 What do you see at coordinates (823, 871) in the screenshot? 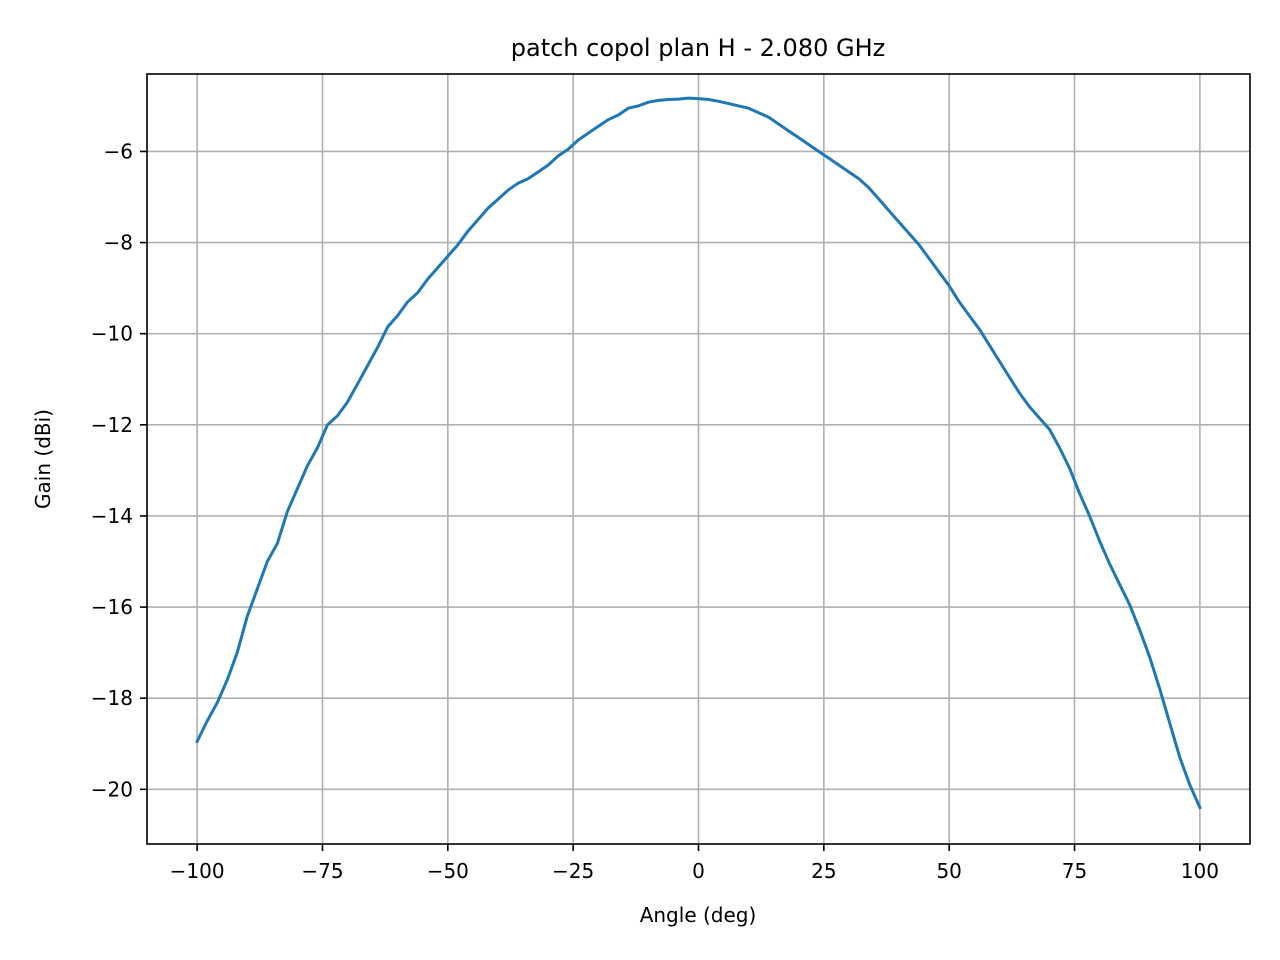
I see `x-tick-label: 25` at bounding box center [823, 871].